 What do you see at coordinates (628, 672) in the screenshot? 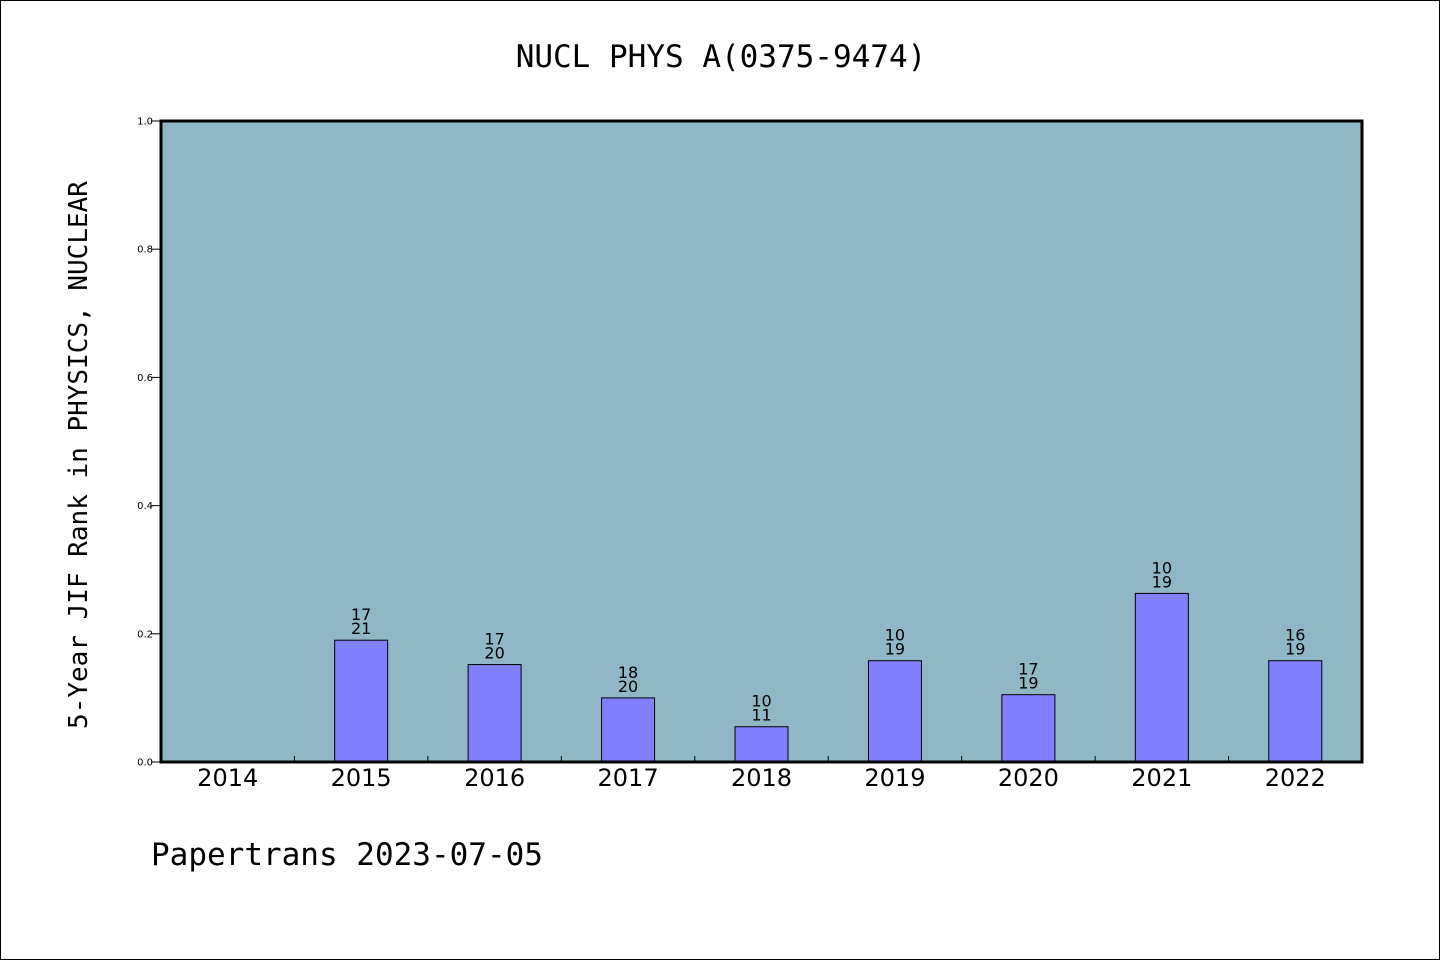
I see `bar-rank-label: 18` at bounding box center [628, 672].